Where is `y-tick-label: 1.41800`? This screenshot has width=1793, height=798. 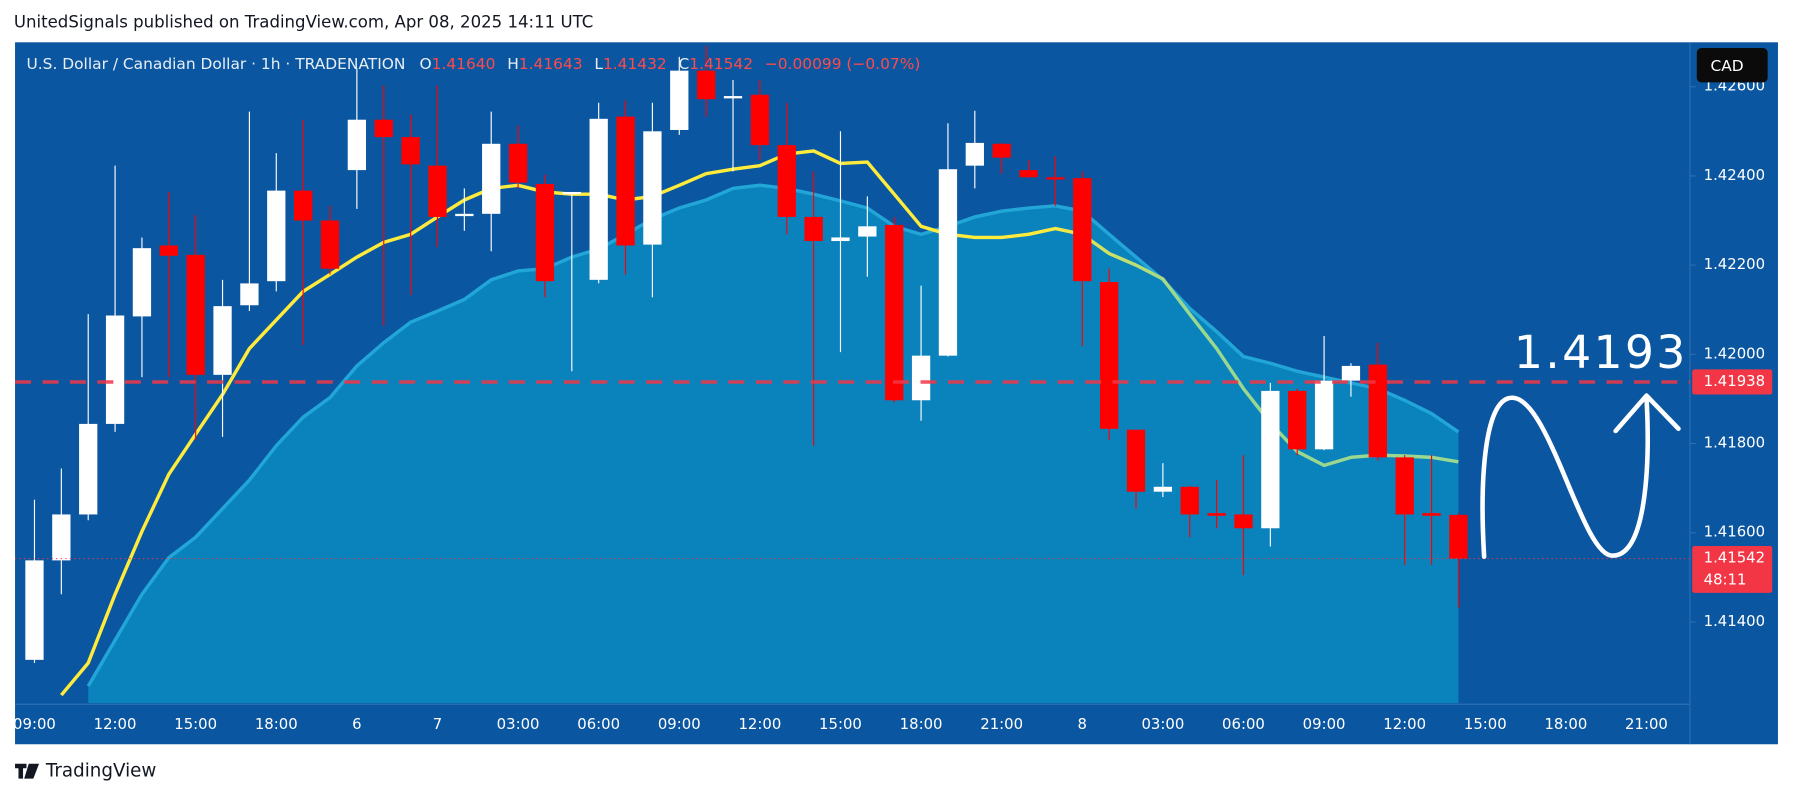
y-tick-label: 1.41800 is located at coordinates (1734, 443).